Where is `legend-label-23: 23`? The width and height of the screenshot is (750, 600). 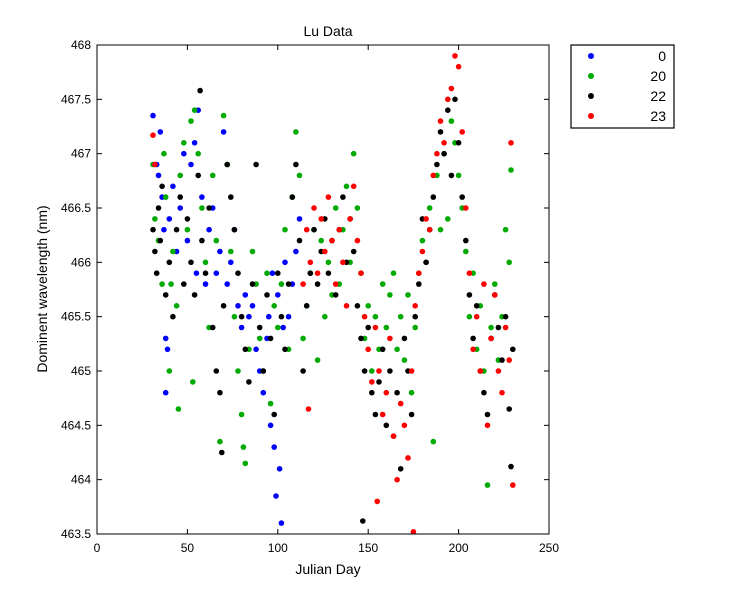
legend-label-23: 23 is located at coordinates (658, 116).